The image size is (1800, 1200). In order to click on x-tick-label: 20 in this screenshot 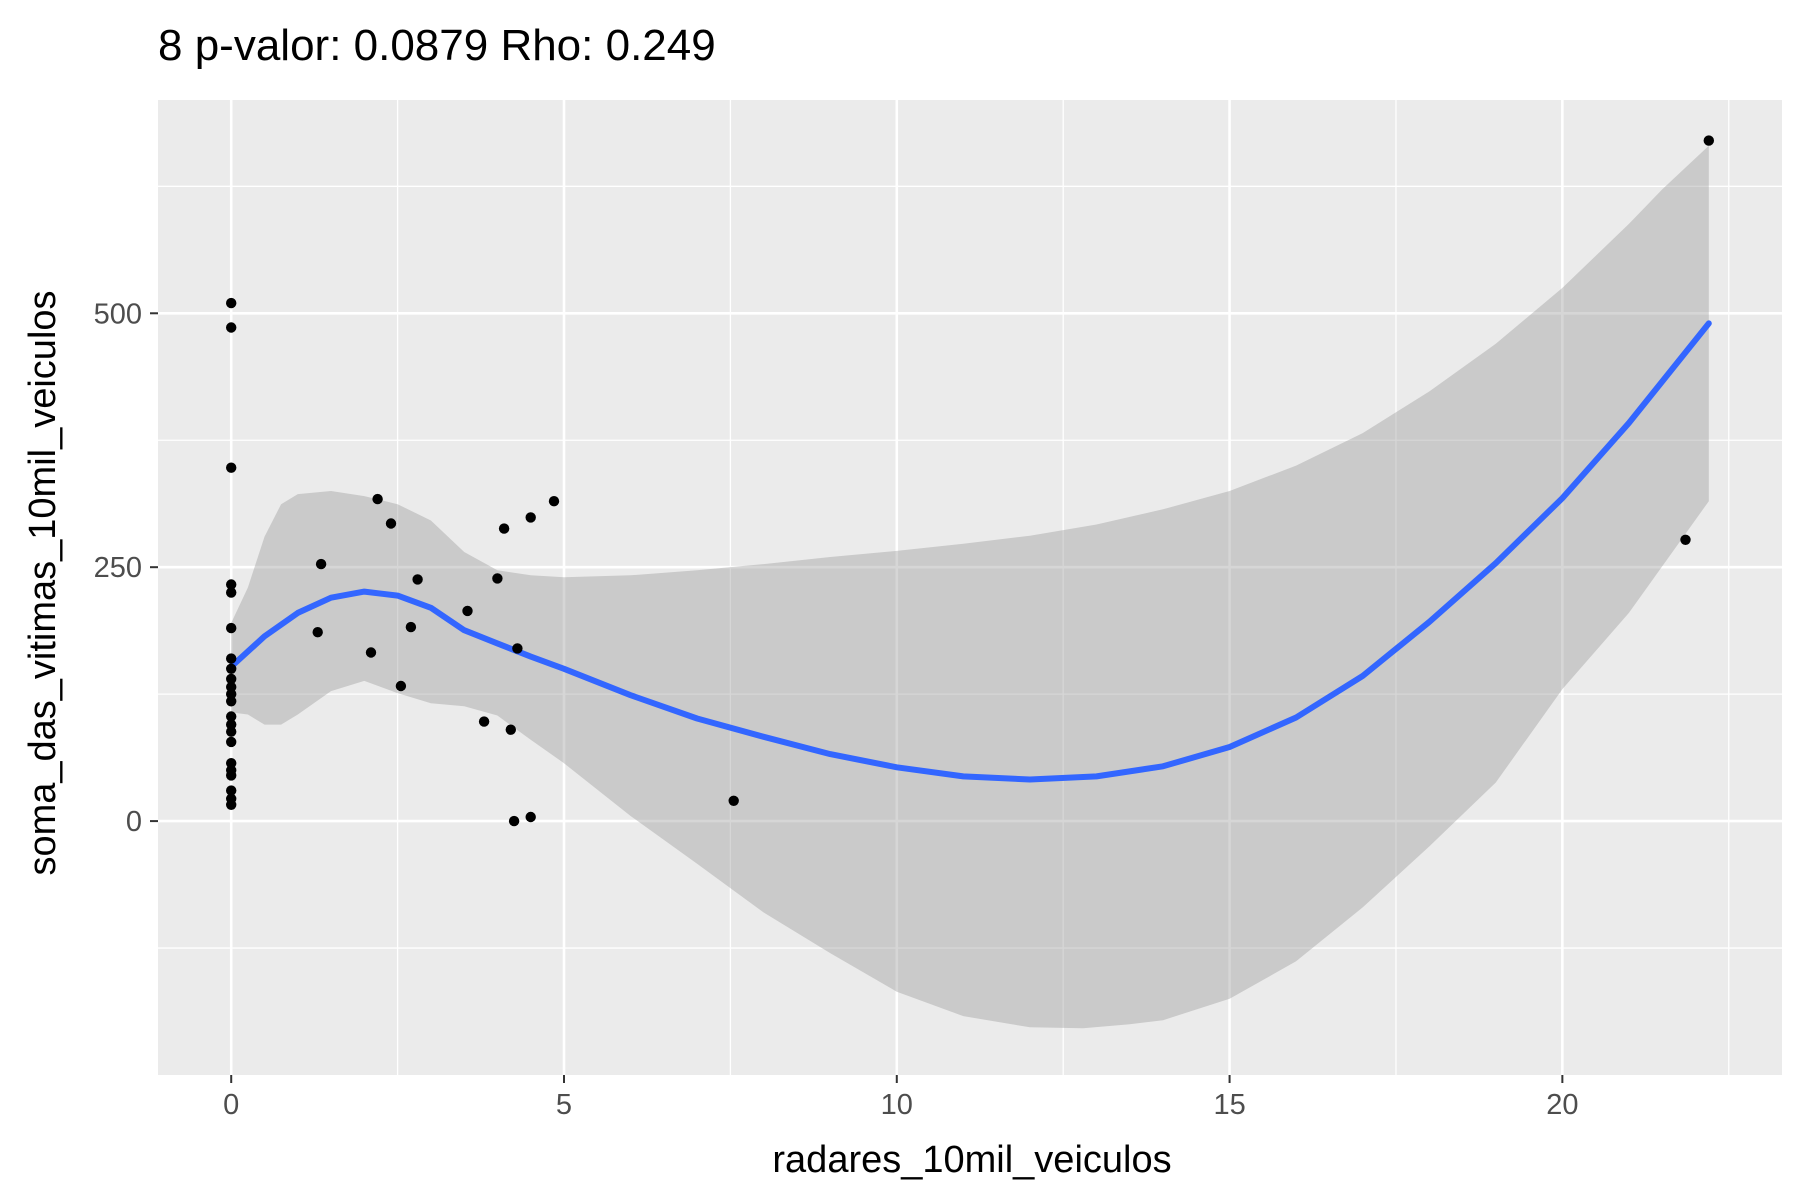, I will do `click(1562, 1105)`.